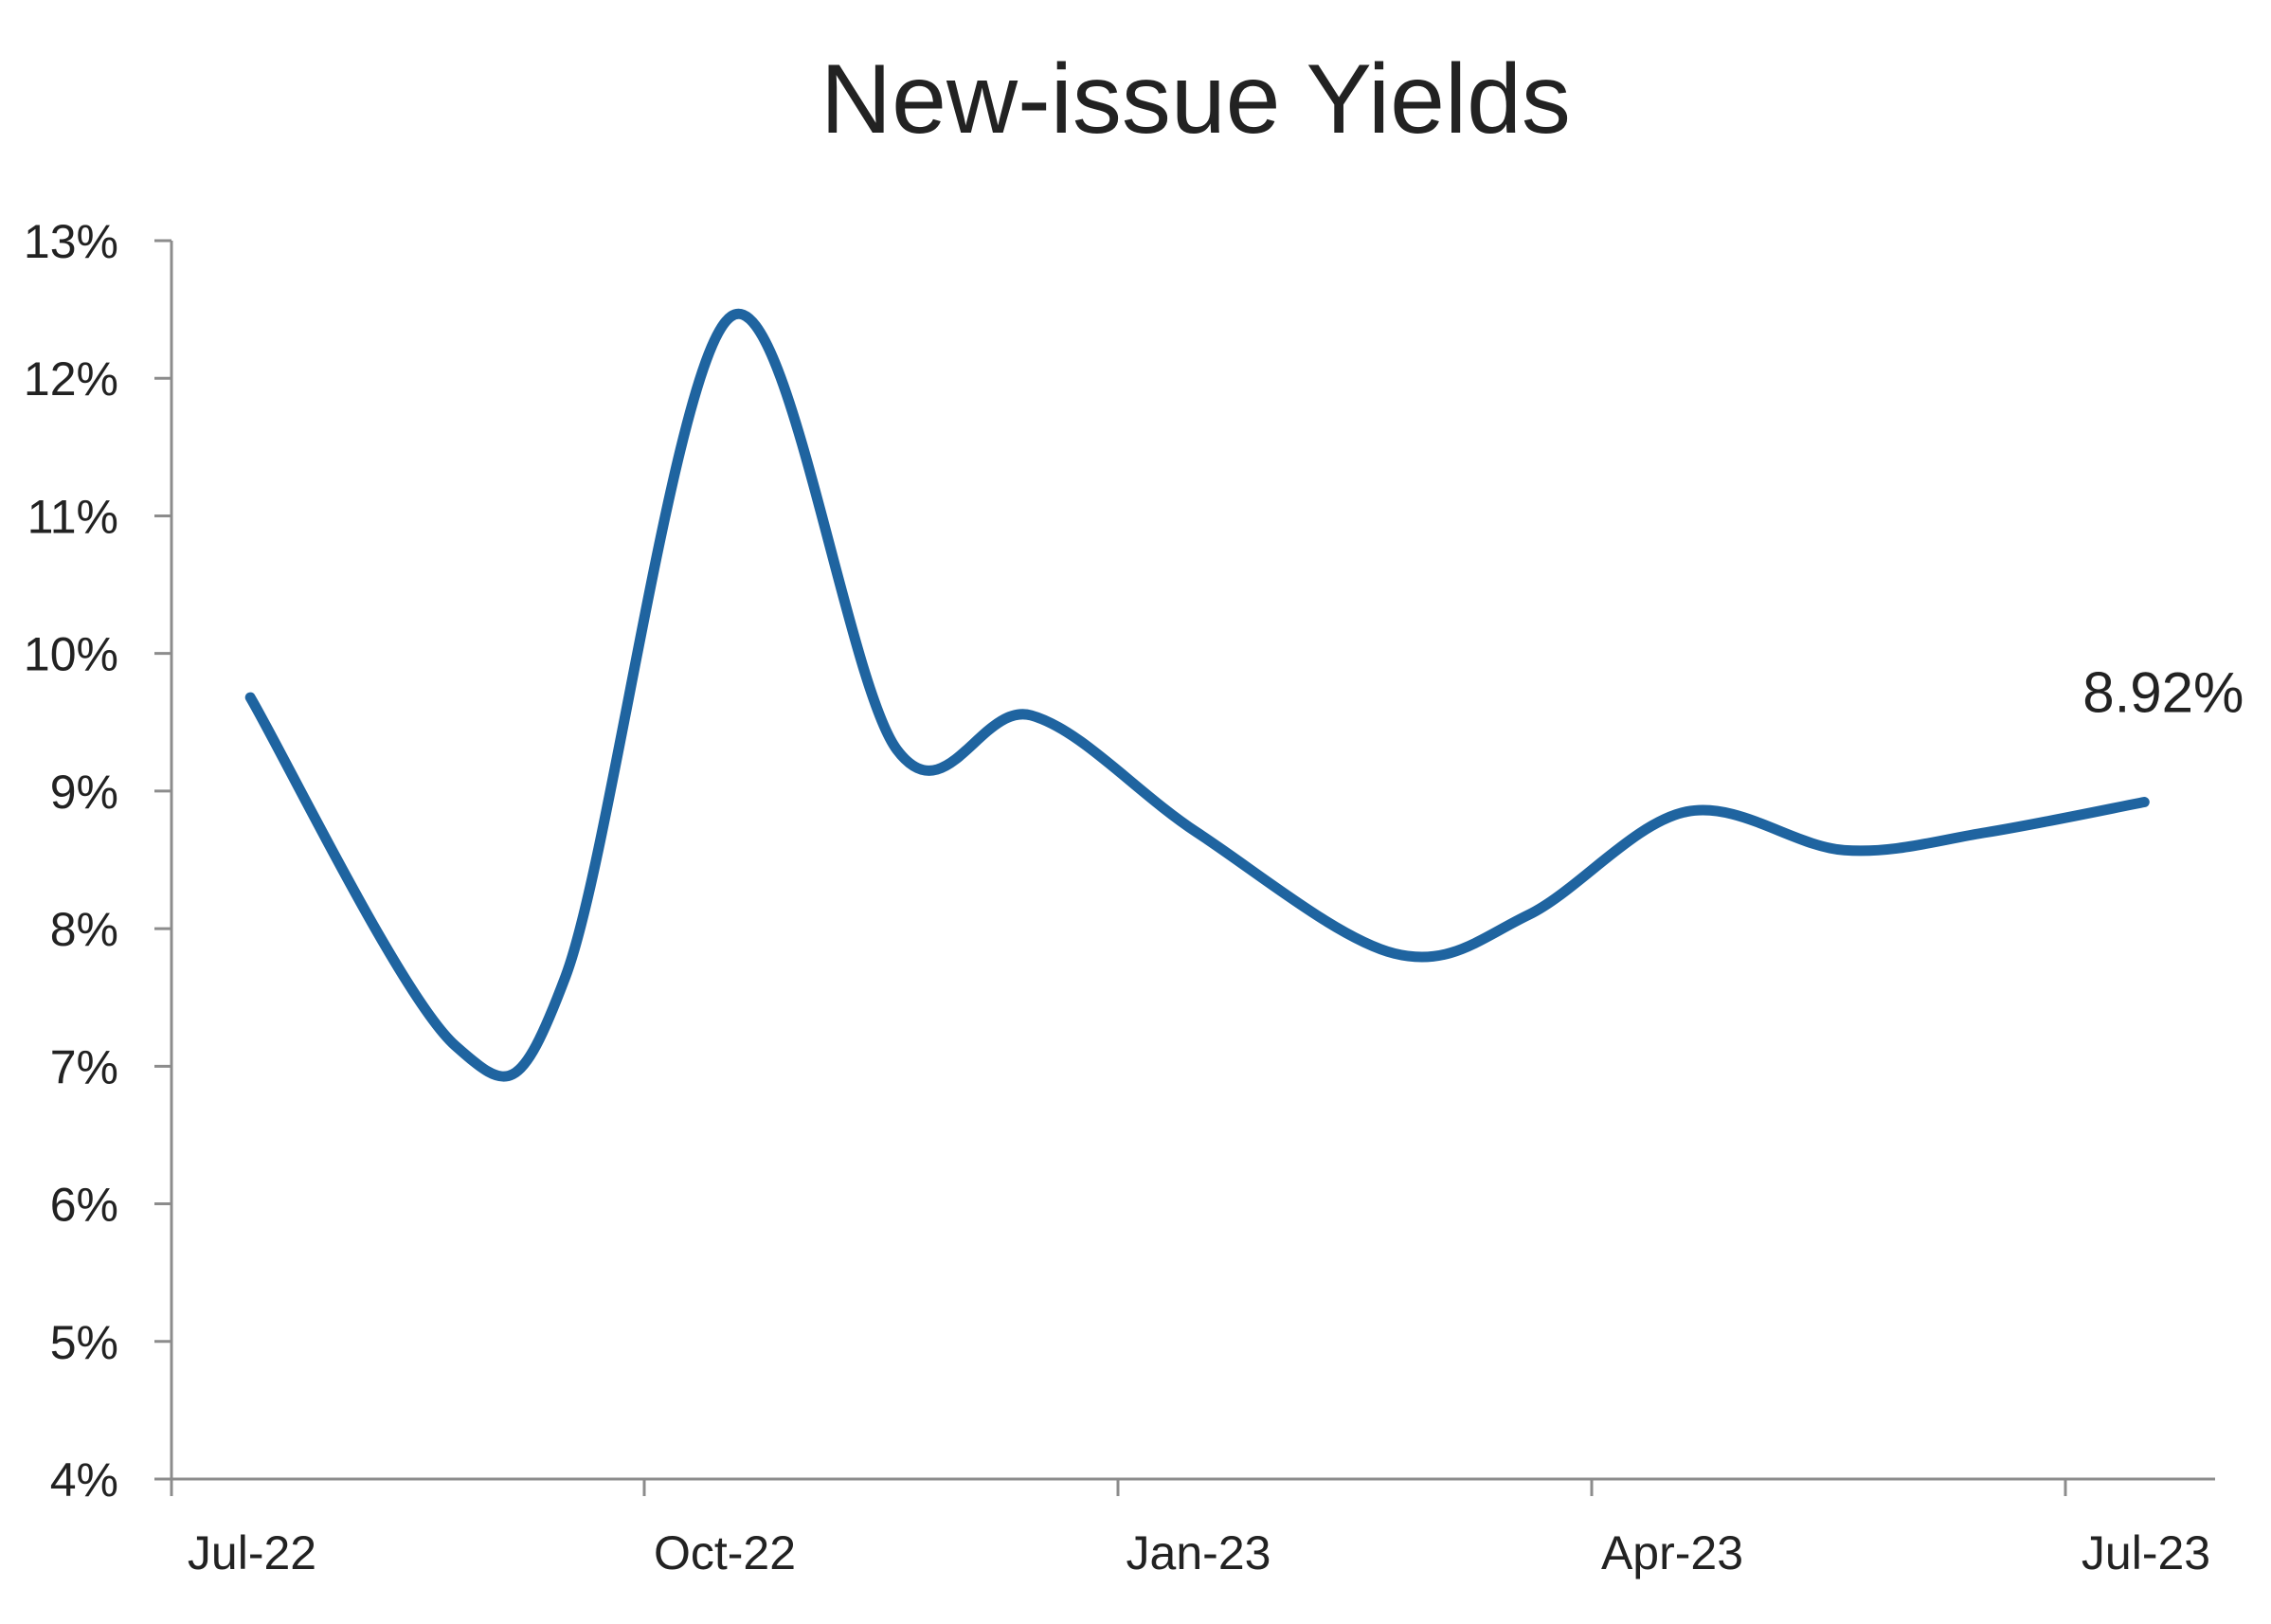 The image size is (2271, 1624). Describe the element at coordinates (725, 1552) in the screenshot. I see `x-tick-label: Oct-22` at that location.